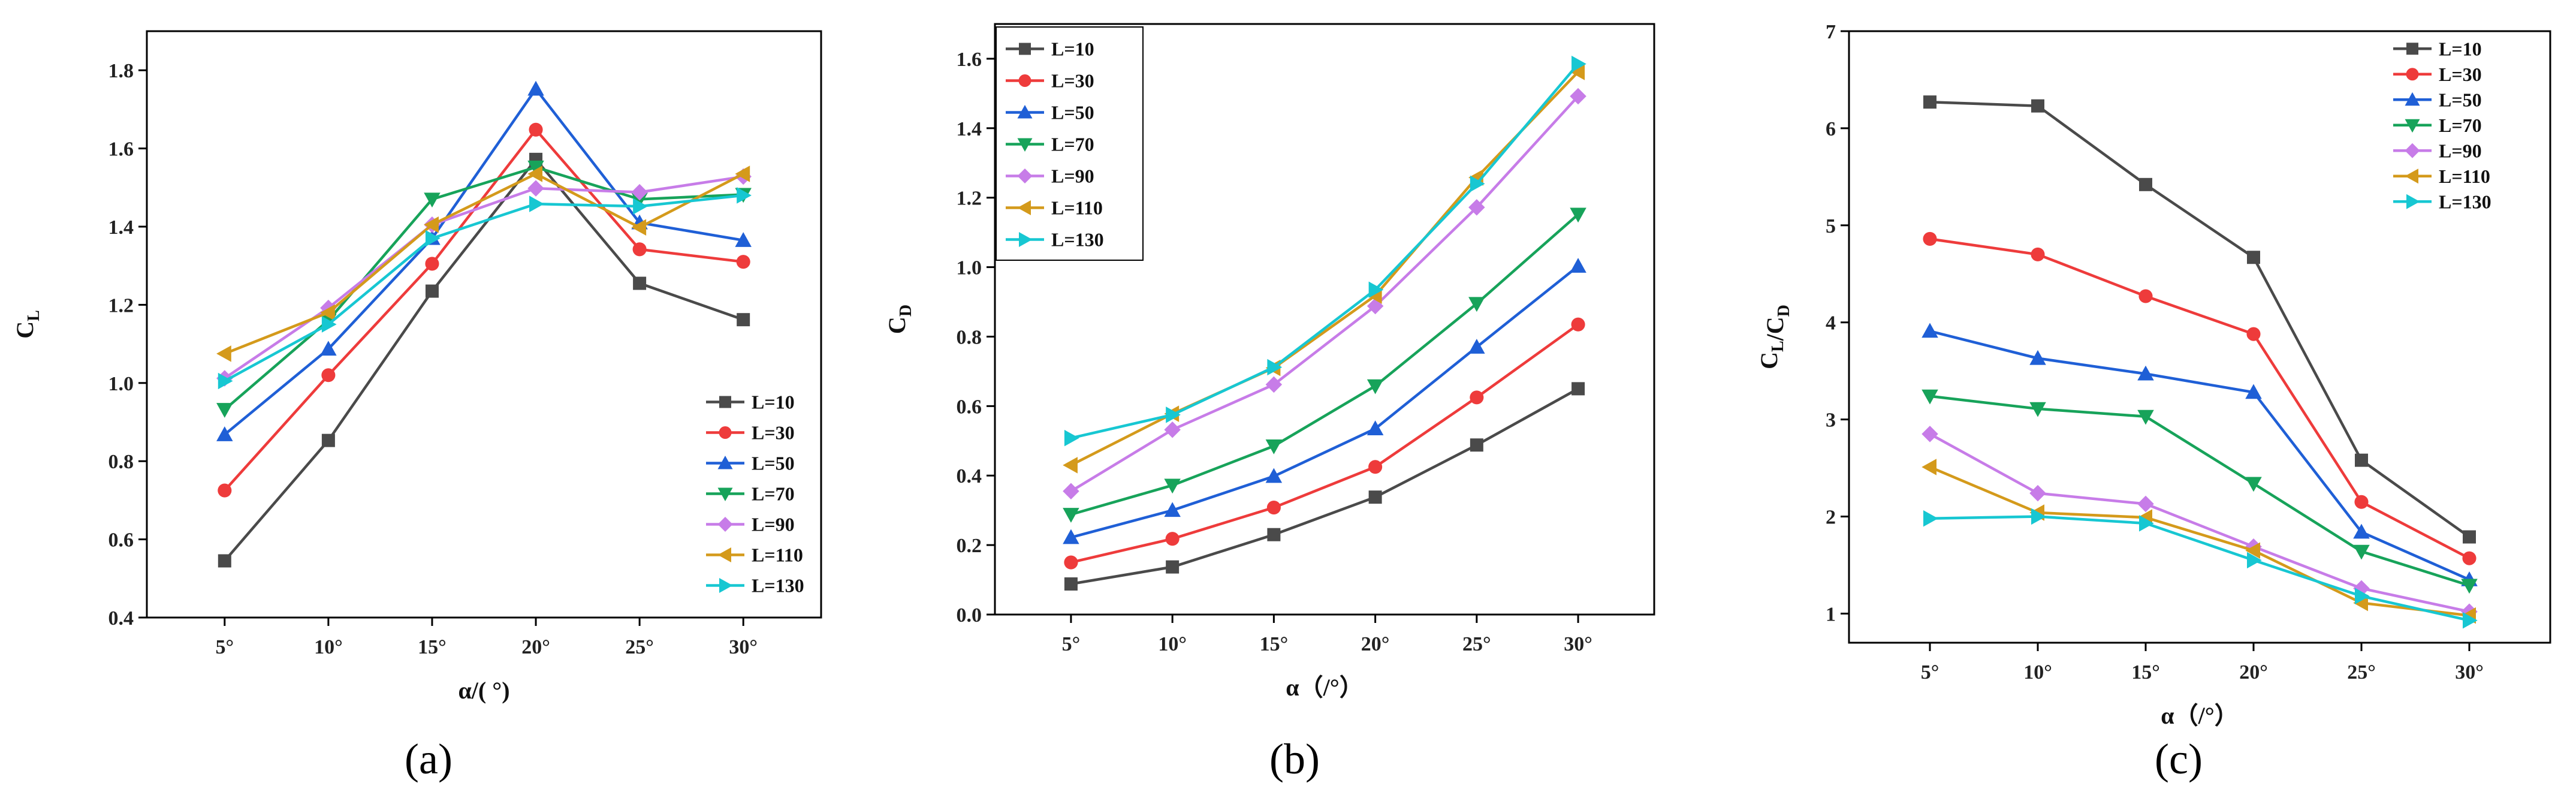 The width and height of the screenshot is (2576, 795). Describe the element at coordinates (2145, 672) in the screenshot. I see `x-tick-label: 15°` at that location.